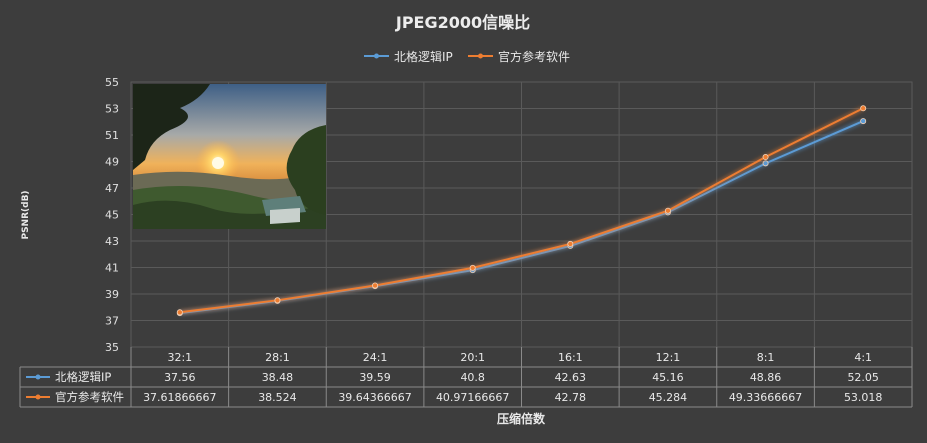 Image resolution: width=927 pixels, height=443 pixels. Describe the element at coordinates (766, 357) in the screenshot. I see `x-tick-label-6: 8:1` at that location.